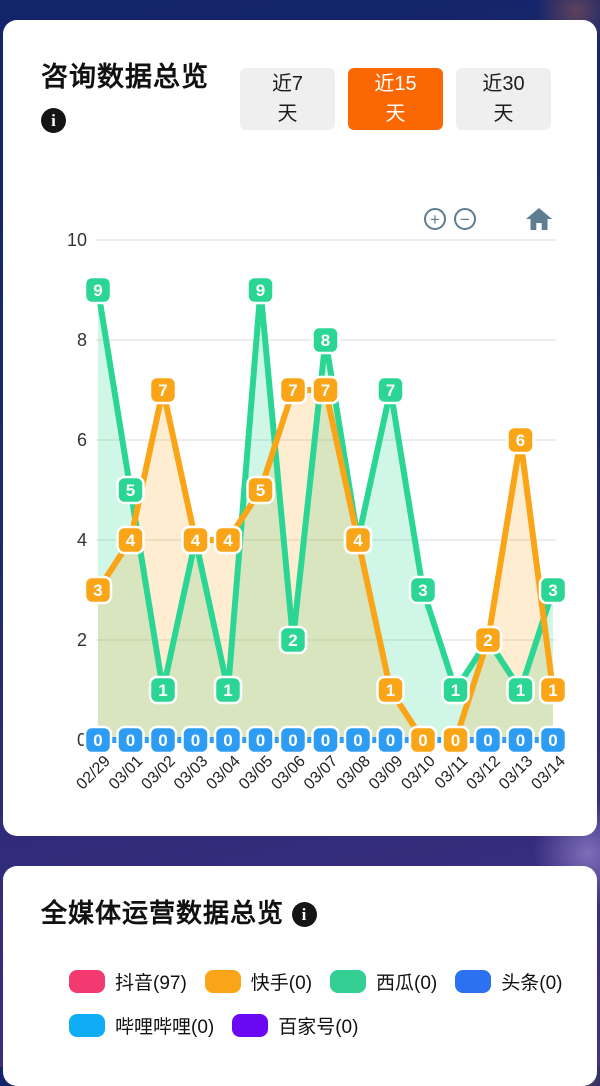 The height and width of the screenshot is (1086, 600). Describe the element at coordinates (77, 240) in the screenshot. I see `svg-text: 10` at that location.